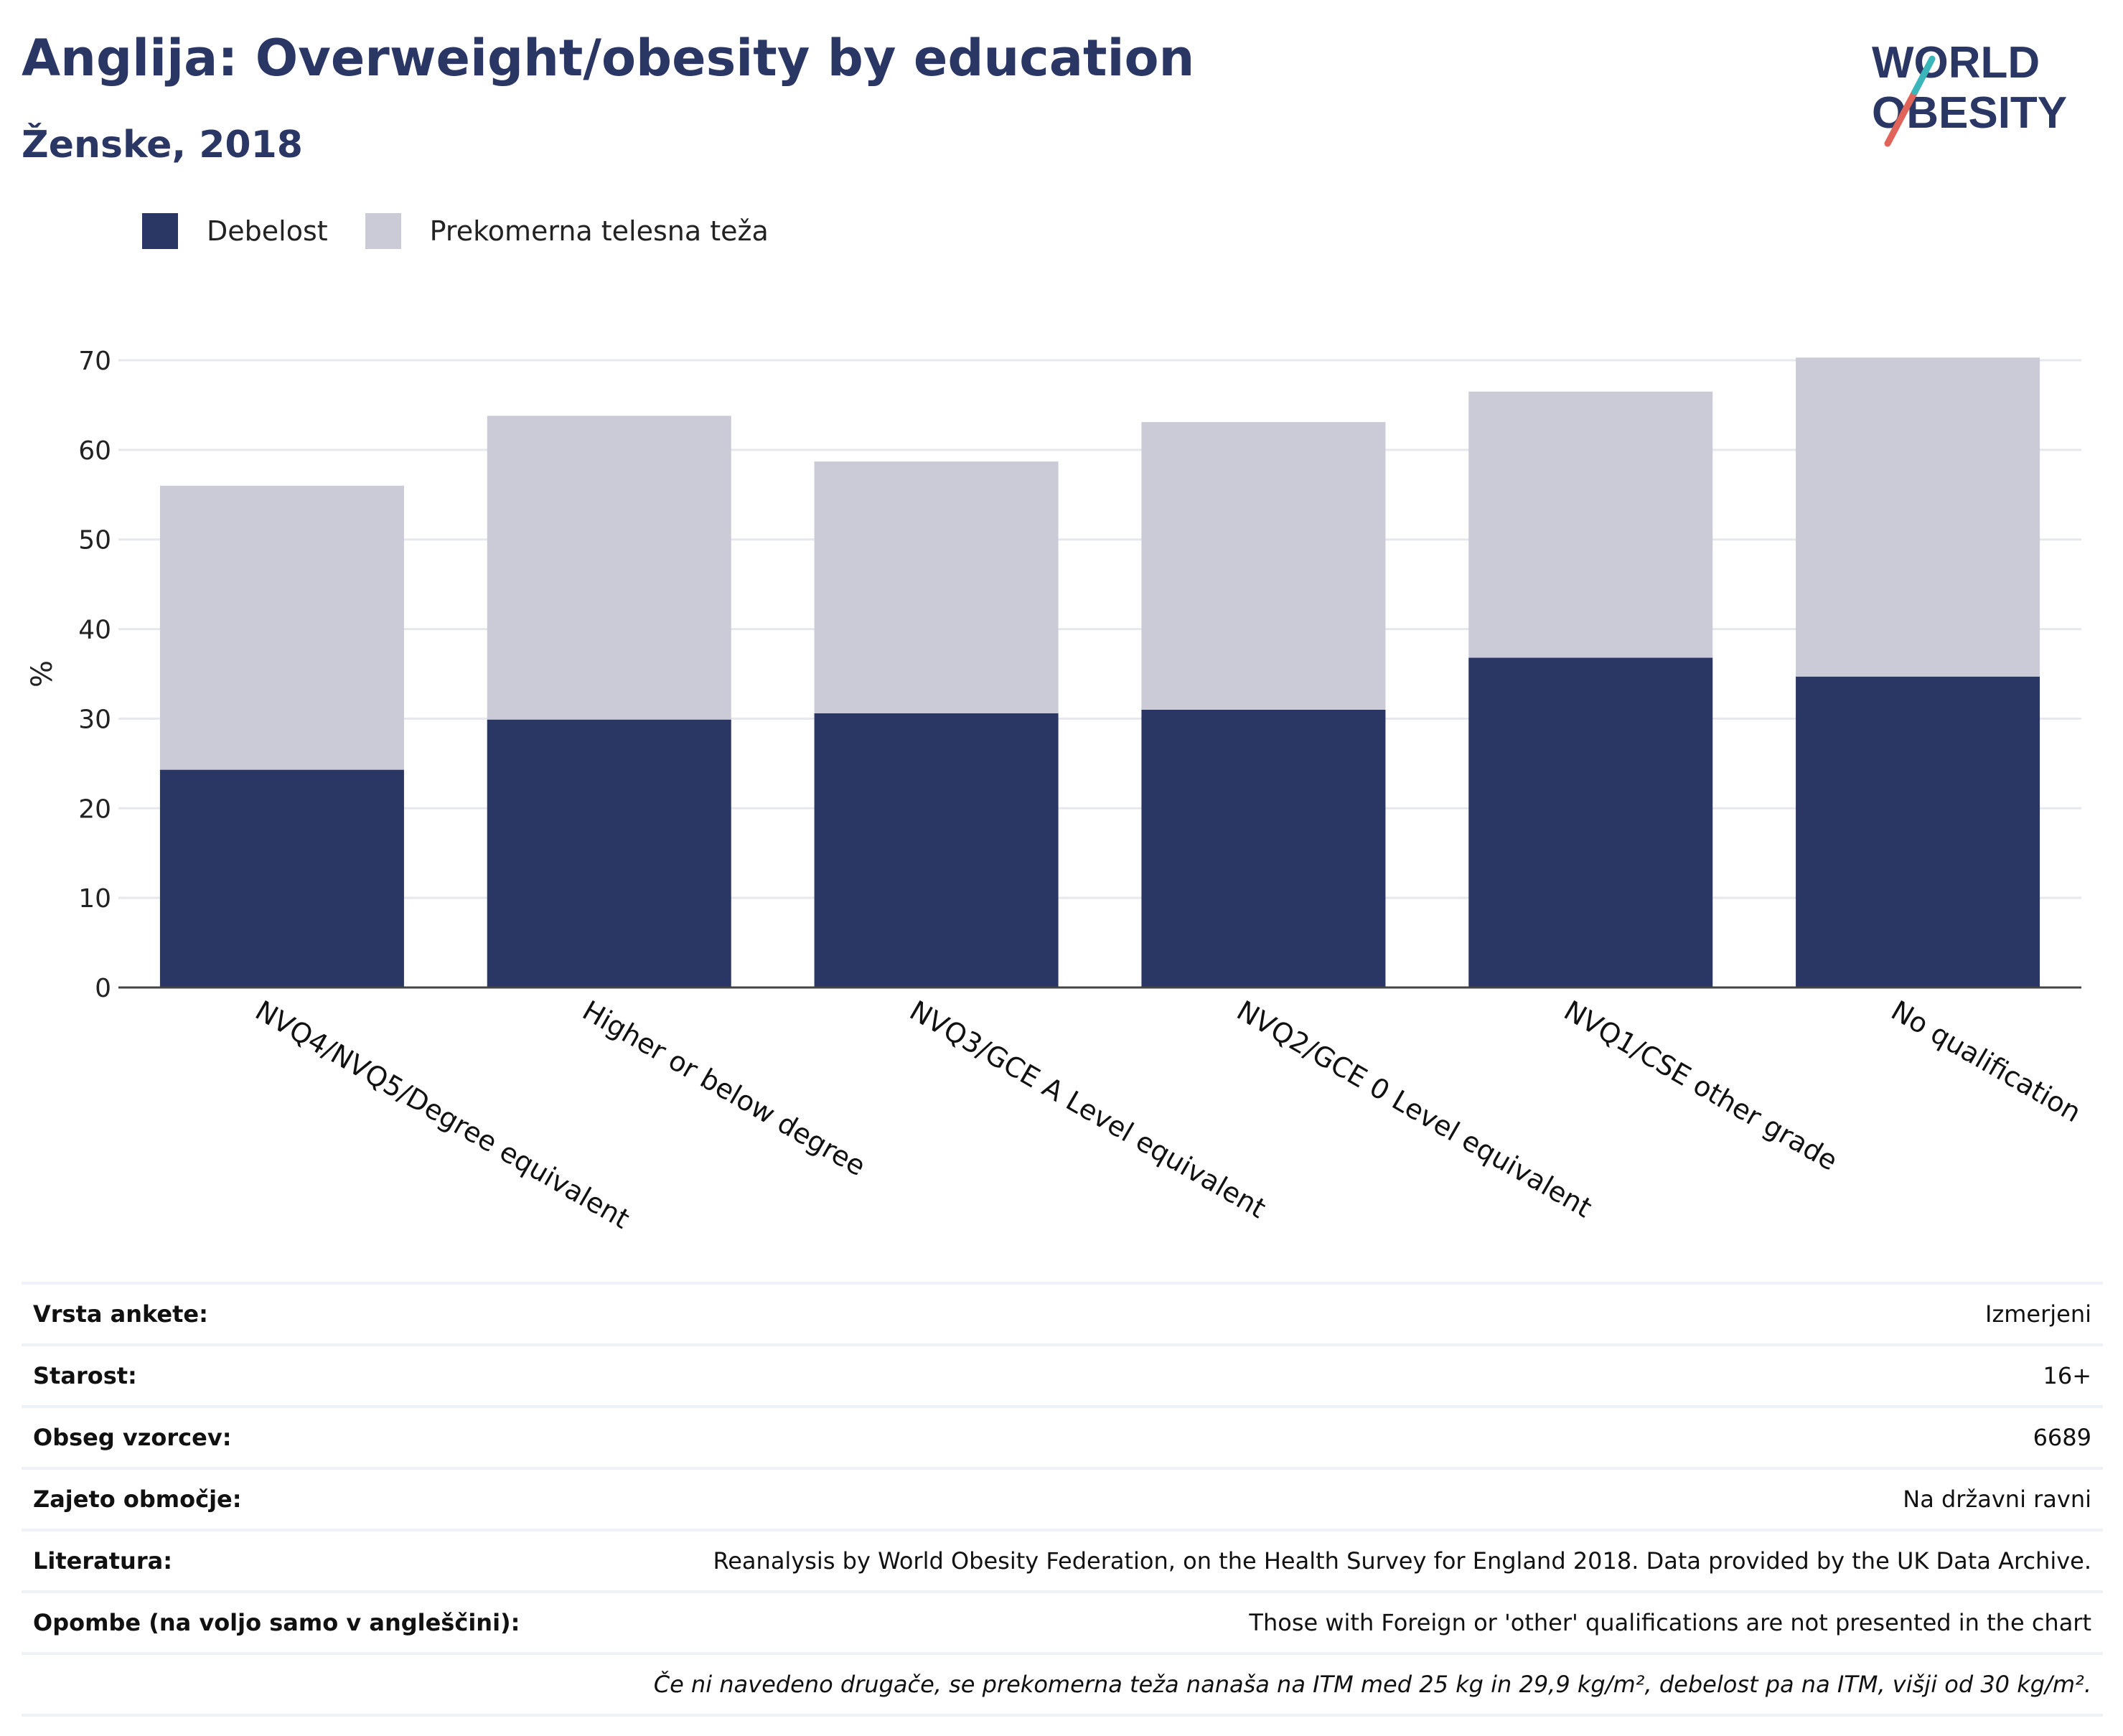 This screenshot has height=1736, width=2123. Describe the element at coordinates (94, 899) in the screenshot. I see `y-tick-label: 10` at that location.